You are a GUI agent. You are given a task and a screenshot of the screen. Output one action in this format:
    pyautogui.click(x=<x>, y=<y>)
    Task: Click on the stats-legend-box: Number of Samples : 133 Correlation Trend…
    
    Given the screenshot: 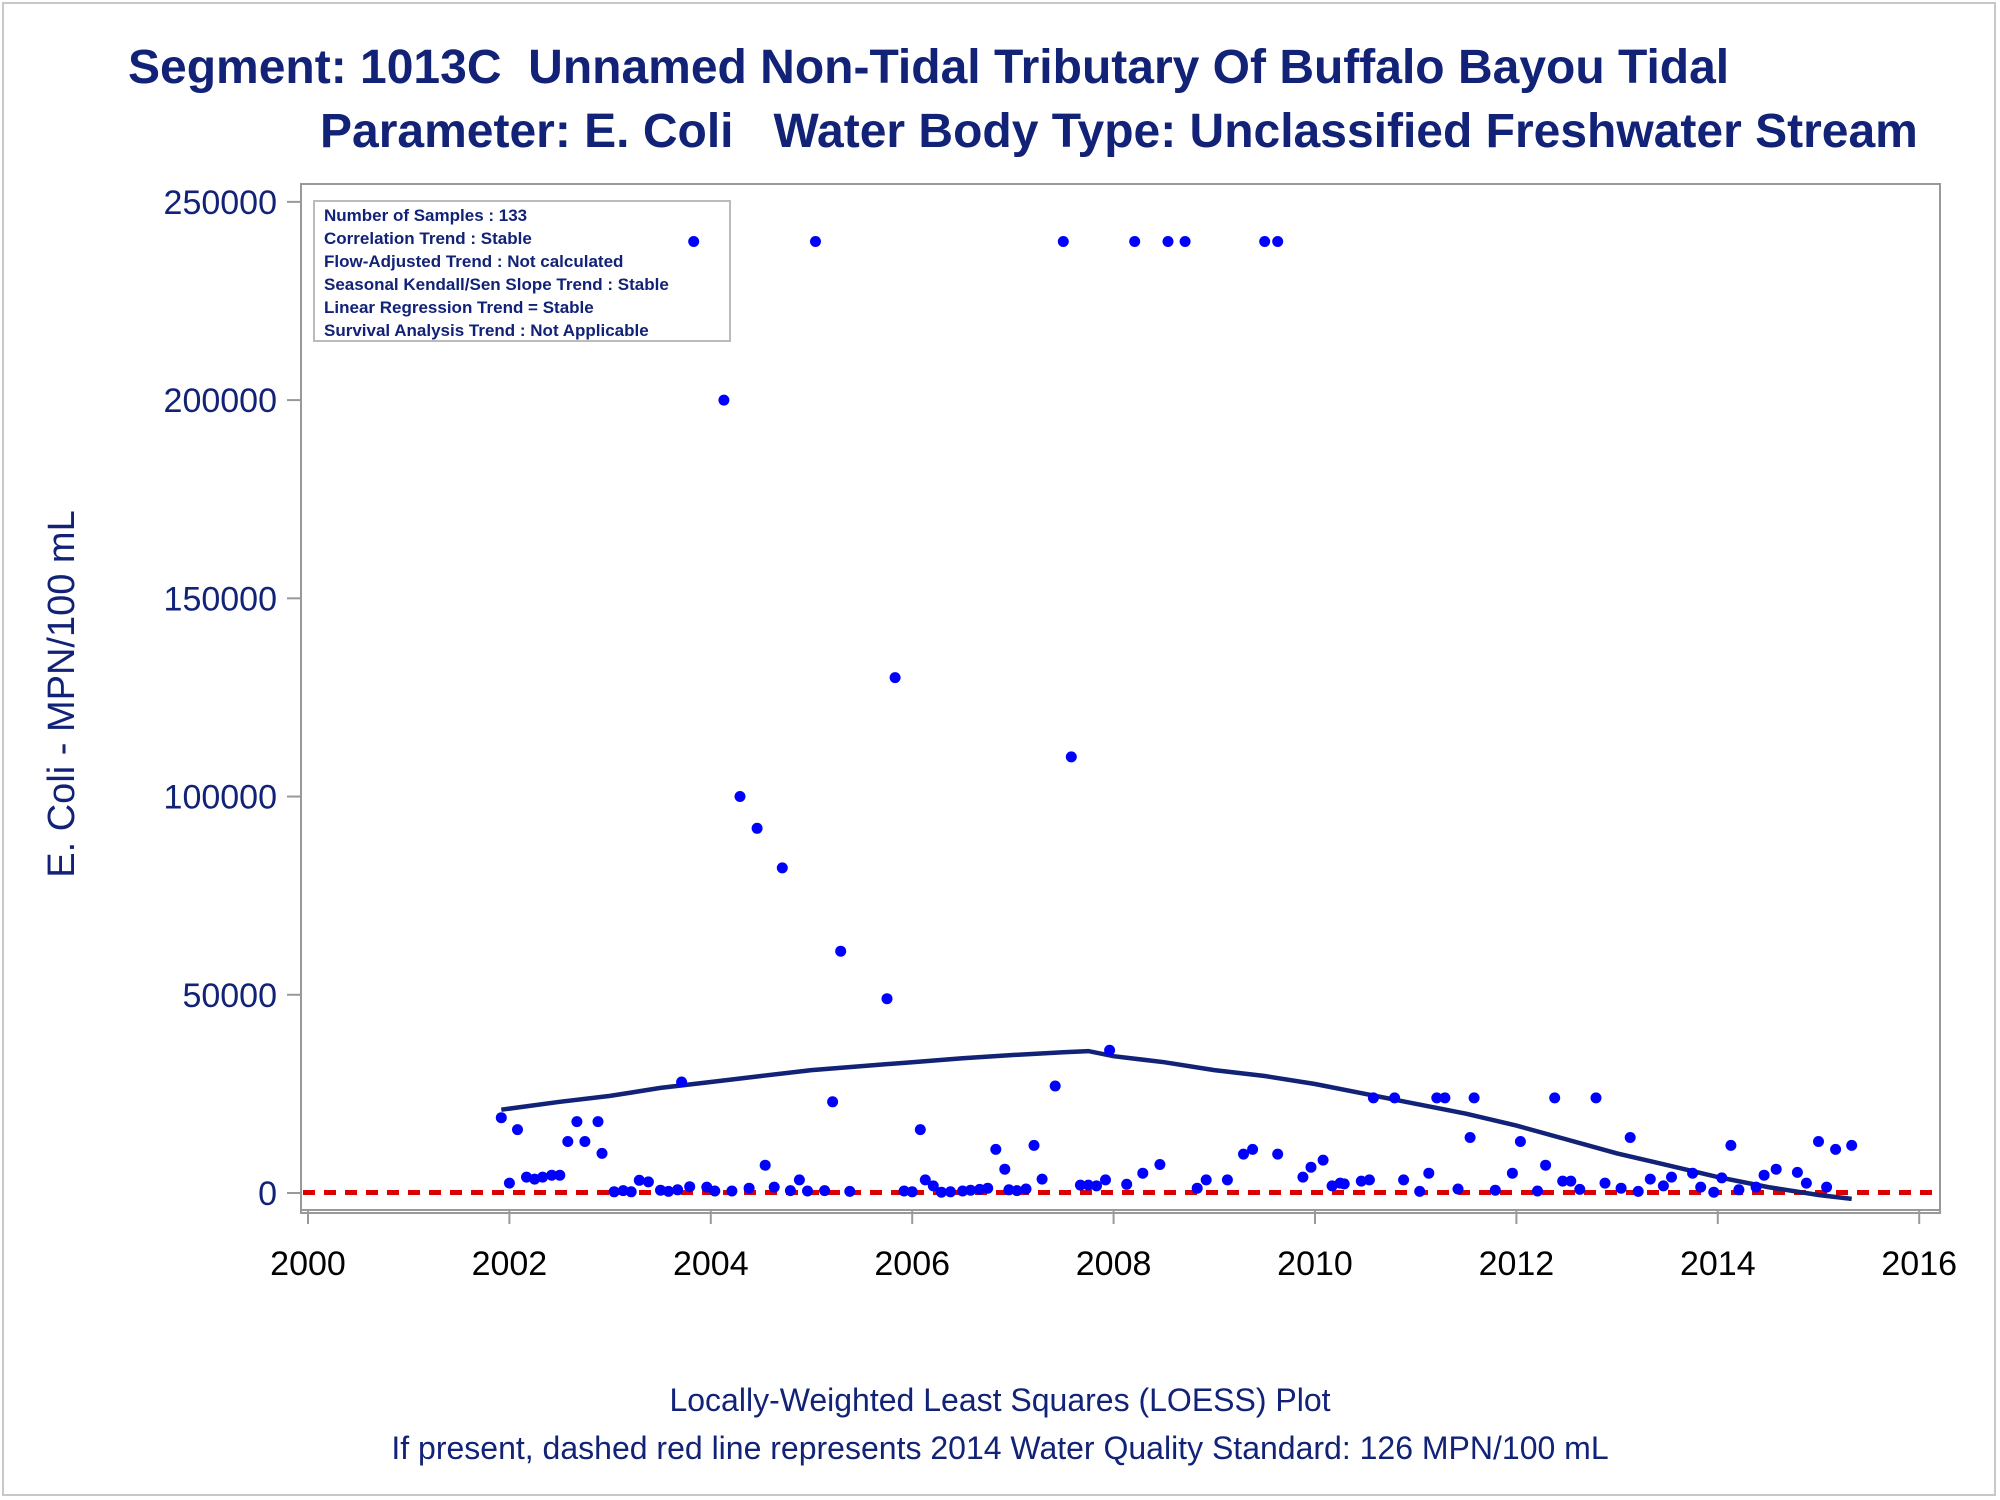 What is the action you would take?
    pyautogui.click(x=522, y=271)
    